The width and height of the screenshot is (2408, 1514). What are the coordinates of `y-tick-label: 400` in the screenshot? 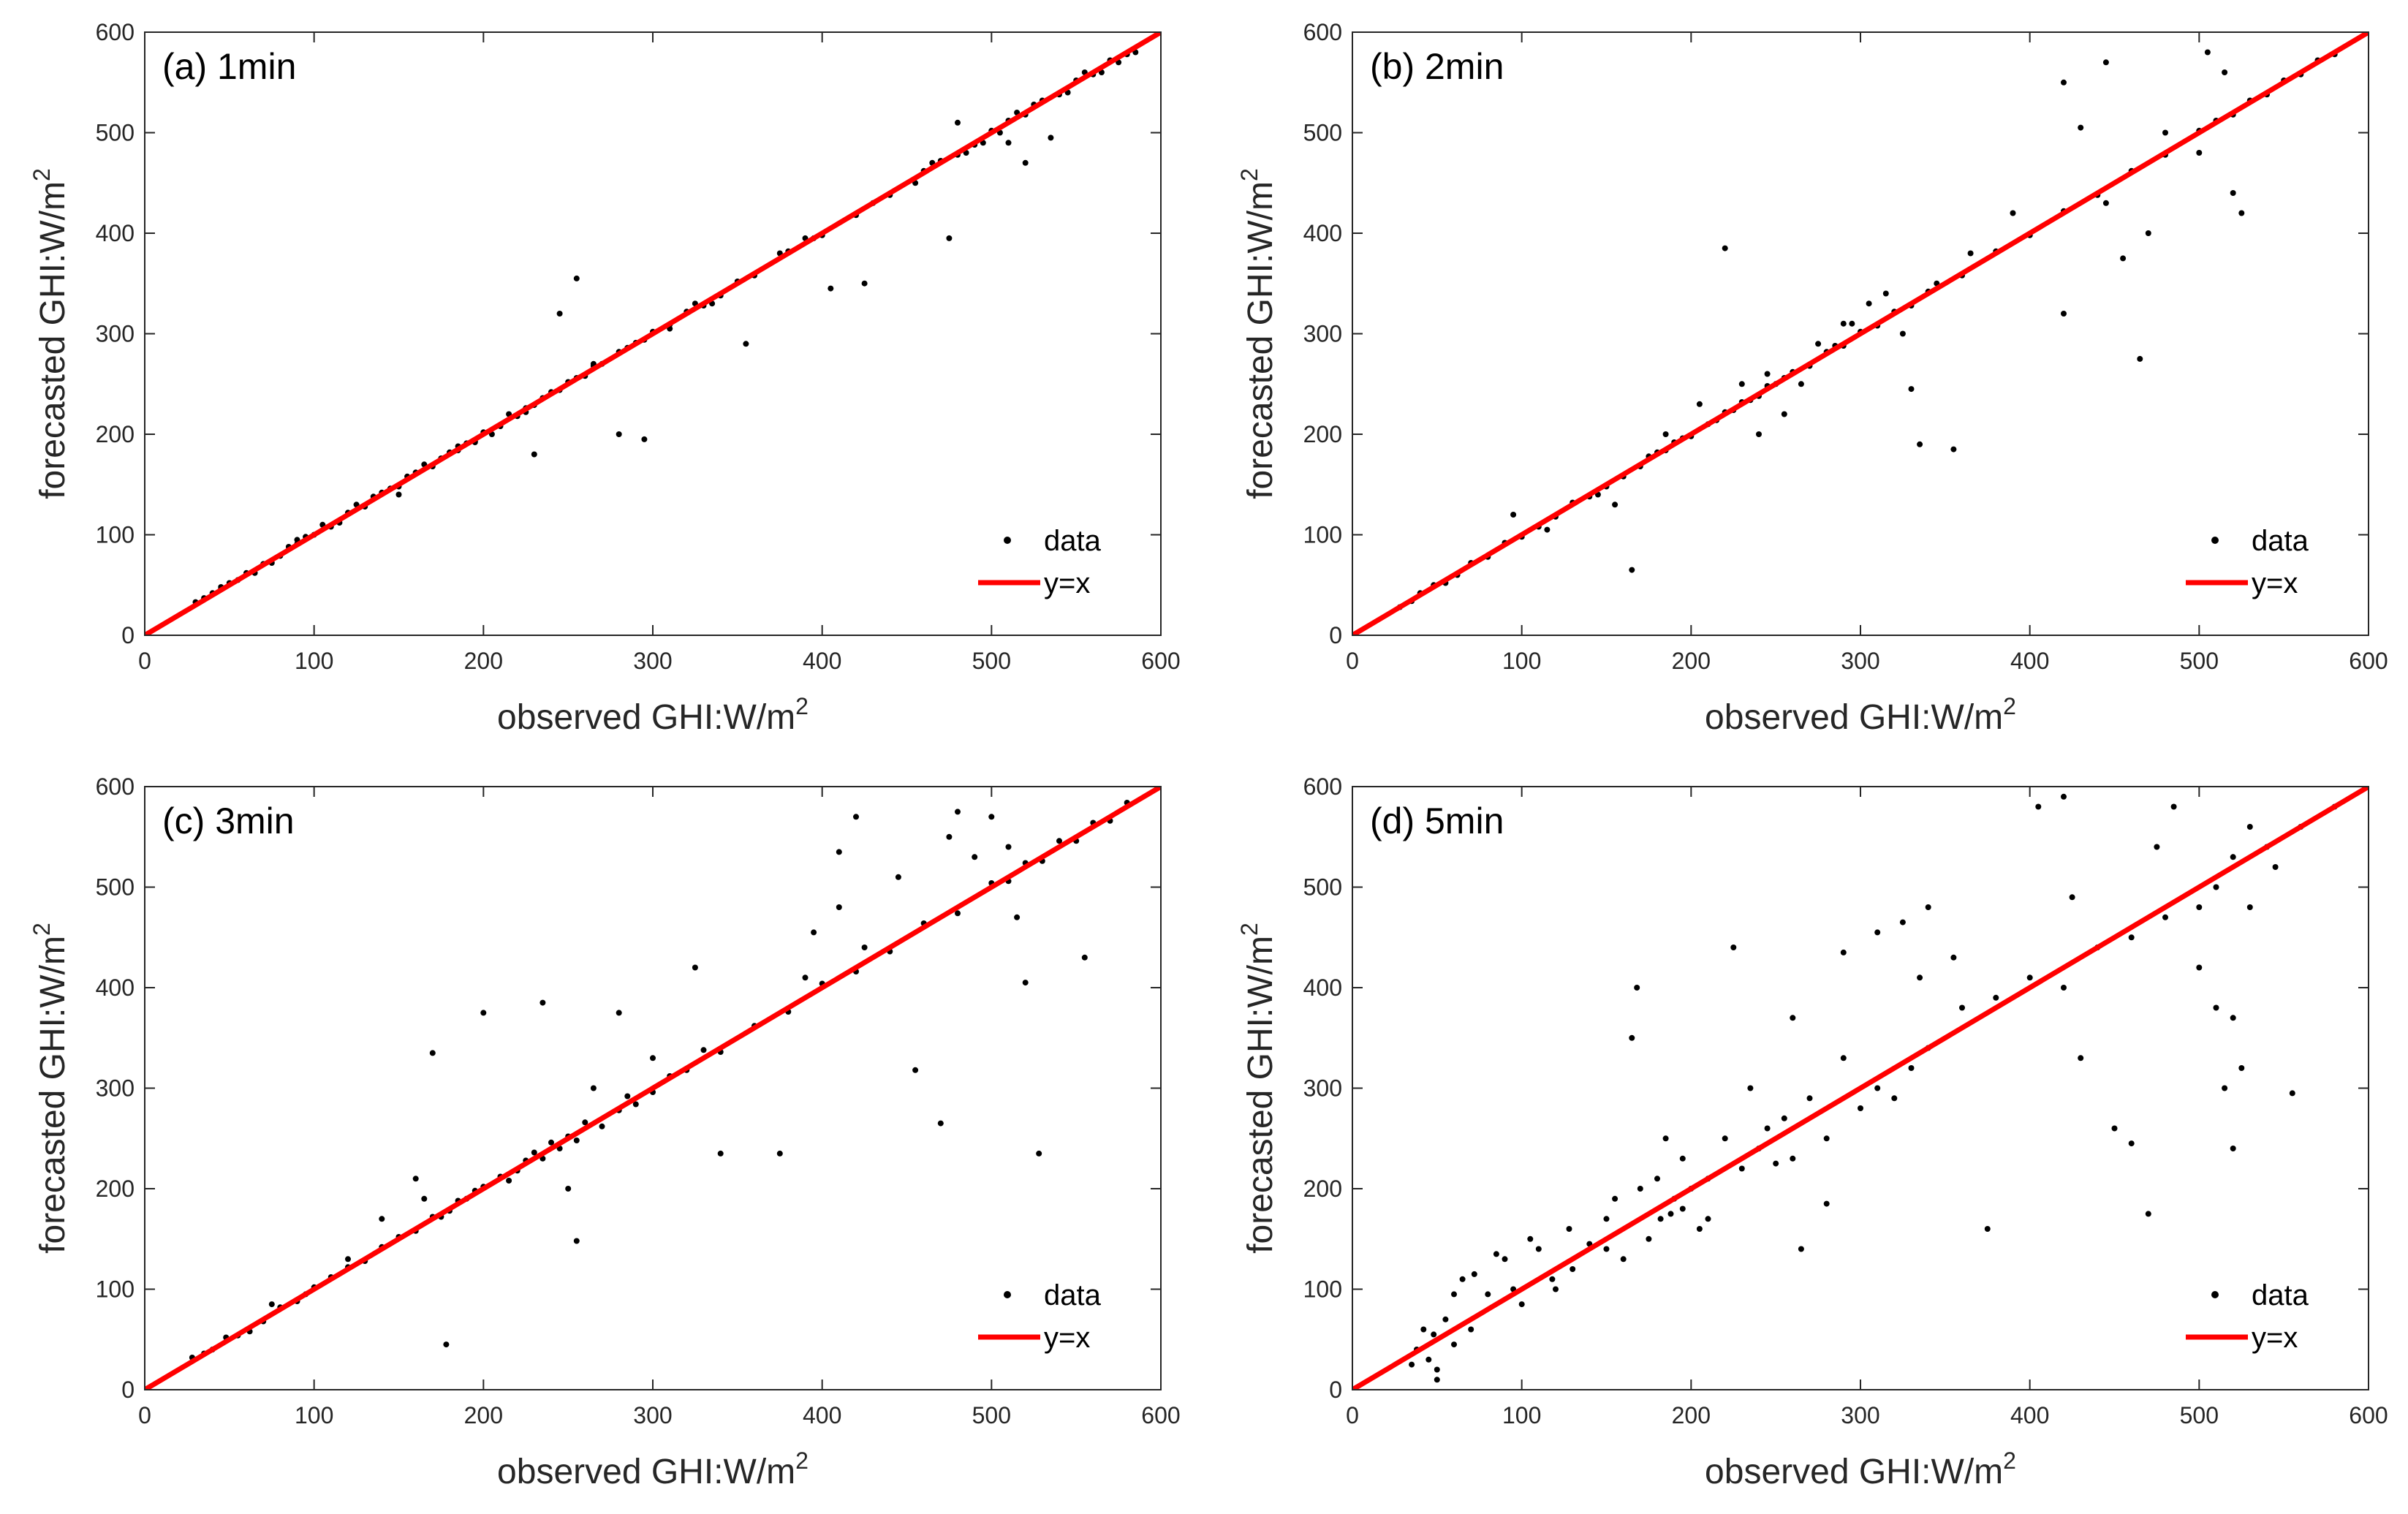 It's located at (1323, 987).